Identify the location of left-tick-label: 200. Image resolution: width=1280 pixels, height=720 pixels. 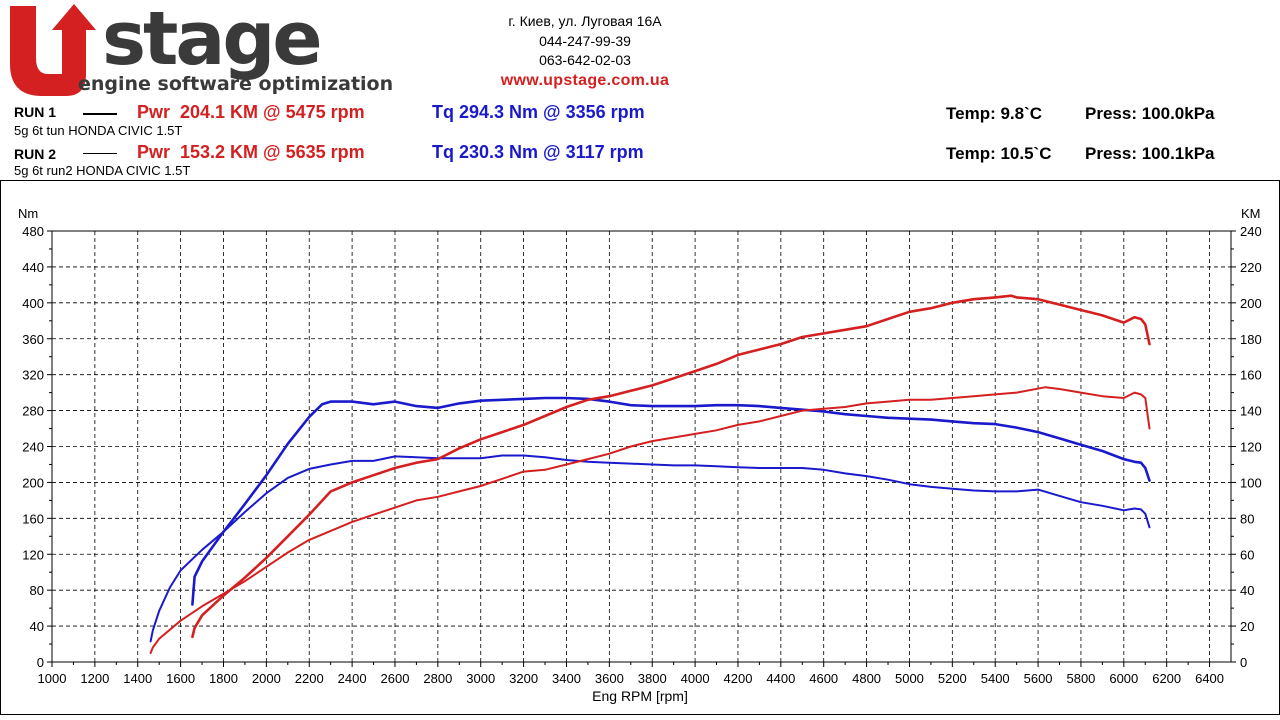
(33, 482).